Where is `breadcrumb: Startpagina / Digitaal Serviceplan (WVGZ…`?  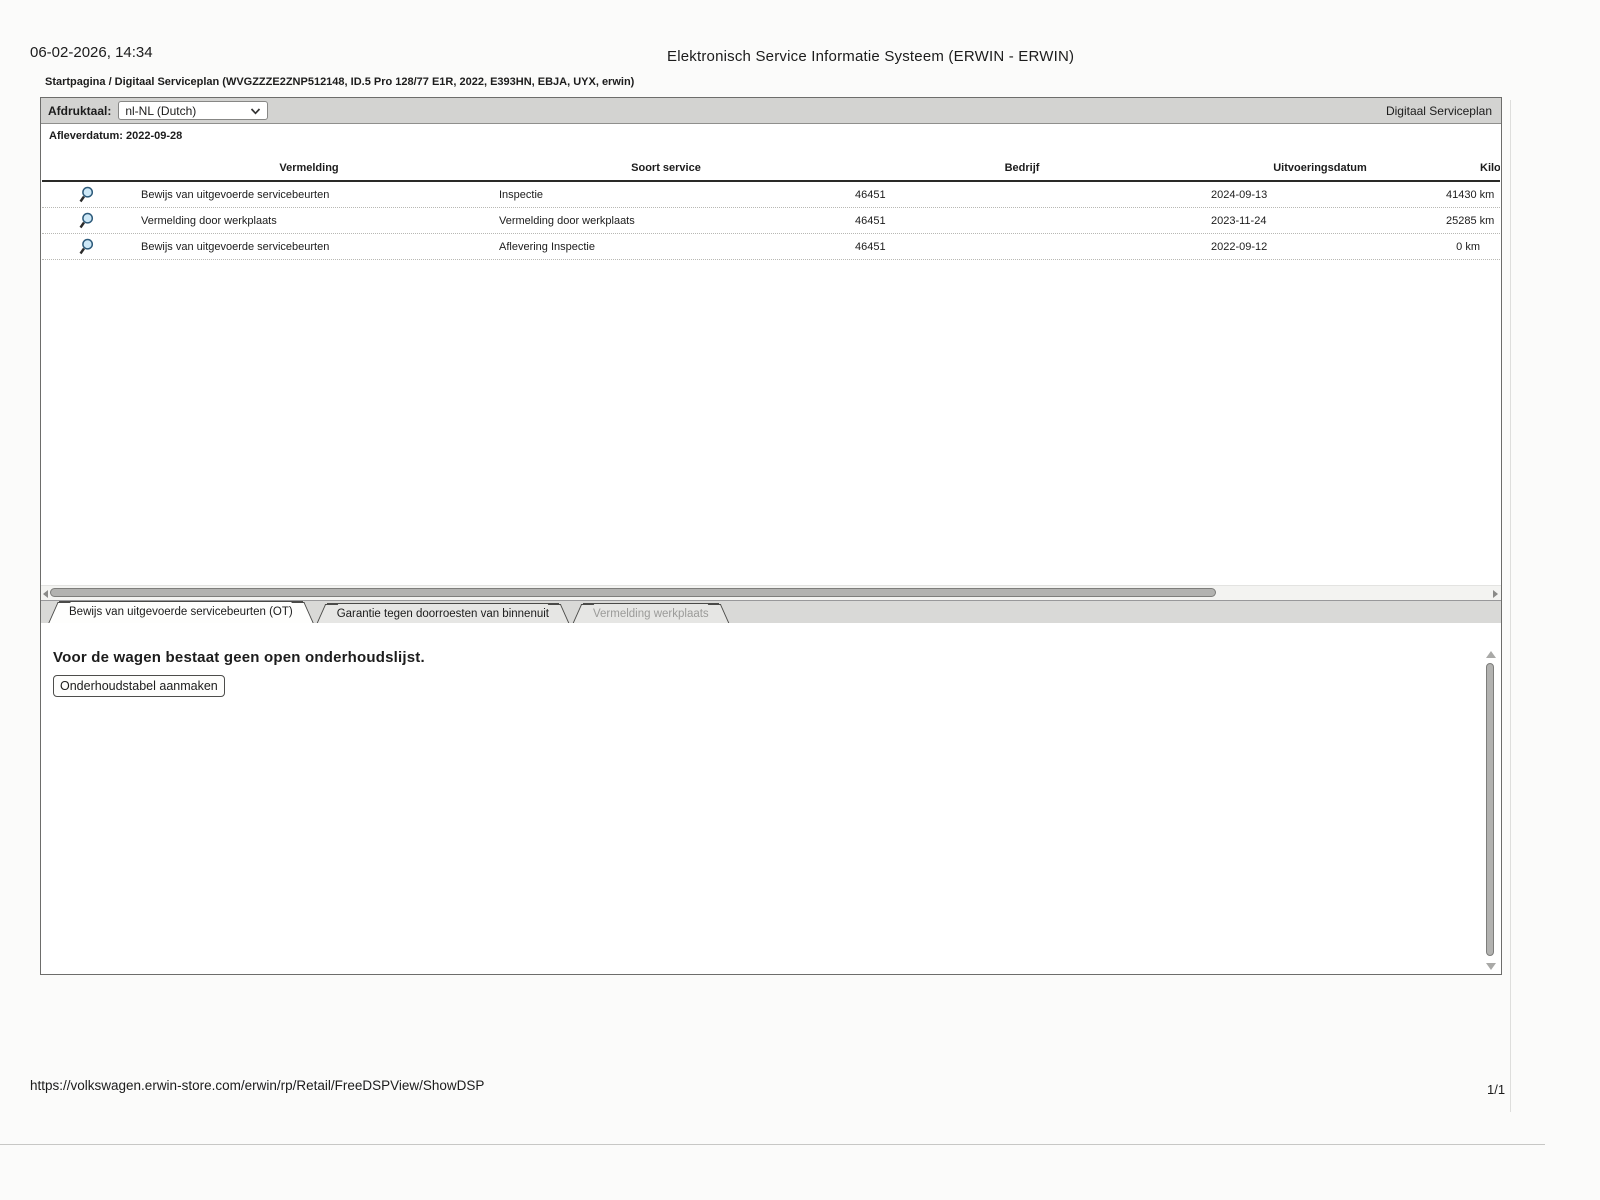
breadcrumb: Startpagina / Digitaal Serviceplan (WVGZ… is located at coordinates (340, 82).